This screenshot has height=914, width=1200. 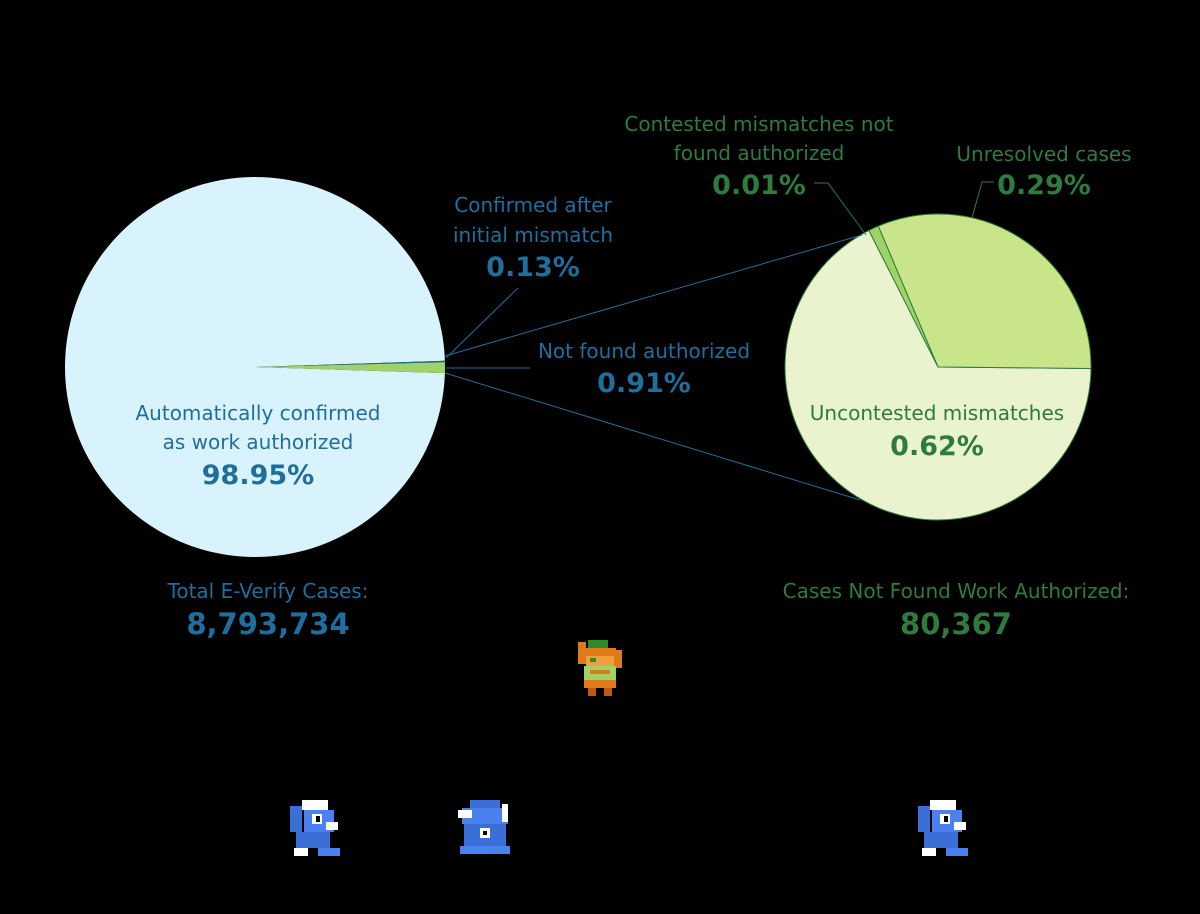 What do you see at coordinates (1043, 154) in the screenshot?
I see `label-unresolved: Unresolved cases` at bounding box center [1043, 154].